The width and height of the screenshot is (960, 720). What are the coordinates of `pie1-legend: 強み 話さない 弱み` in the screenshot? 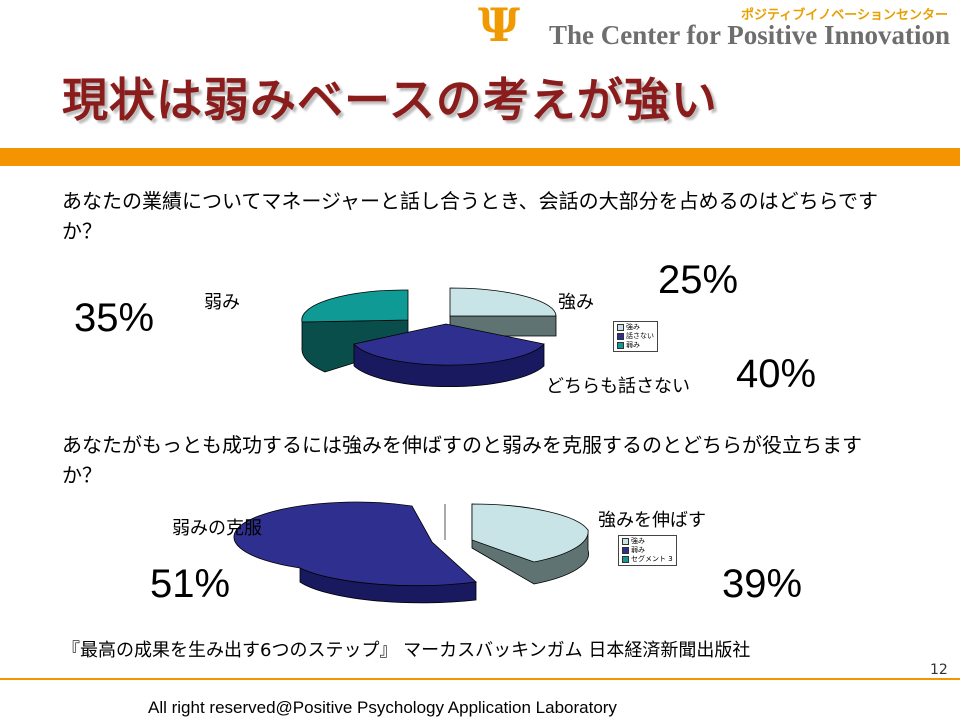 It's located at (635, 336).